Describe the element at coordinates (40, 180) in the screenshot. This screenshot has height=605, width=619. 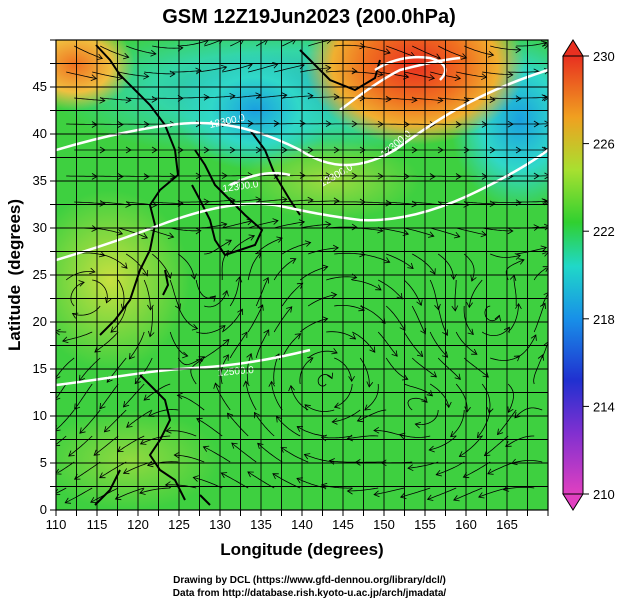
I see `y-tick-label: 35` at that location.